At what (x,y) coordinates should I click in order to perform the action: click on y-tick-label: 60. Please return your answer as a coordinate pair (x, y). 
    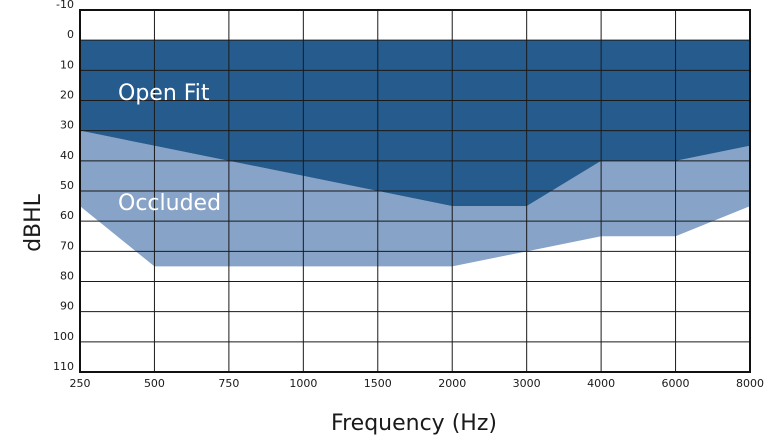
    Looking at the image, I should click on (67, 215).